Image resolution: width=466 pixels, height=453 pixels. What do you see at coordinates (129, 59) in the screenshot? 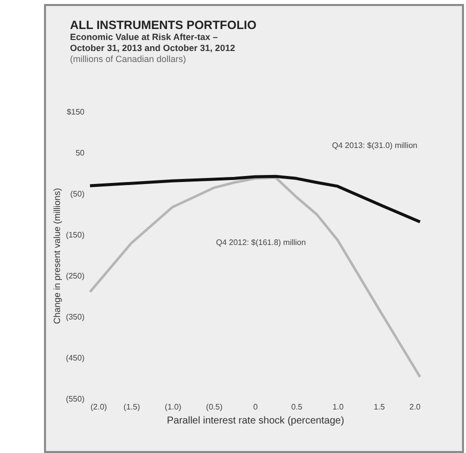
I see `text: (millions of Canadian dollars)` at bounding box center [129, 59].